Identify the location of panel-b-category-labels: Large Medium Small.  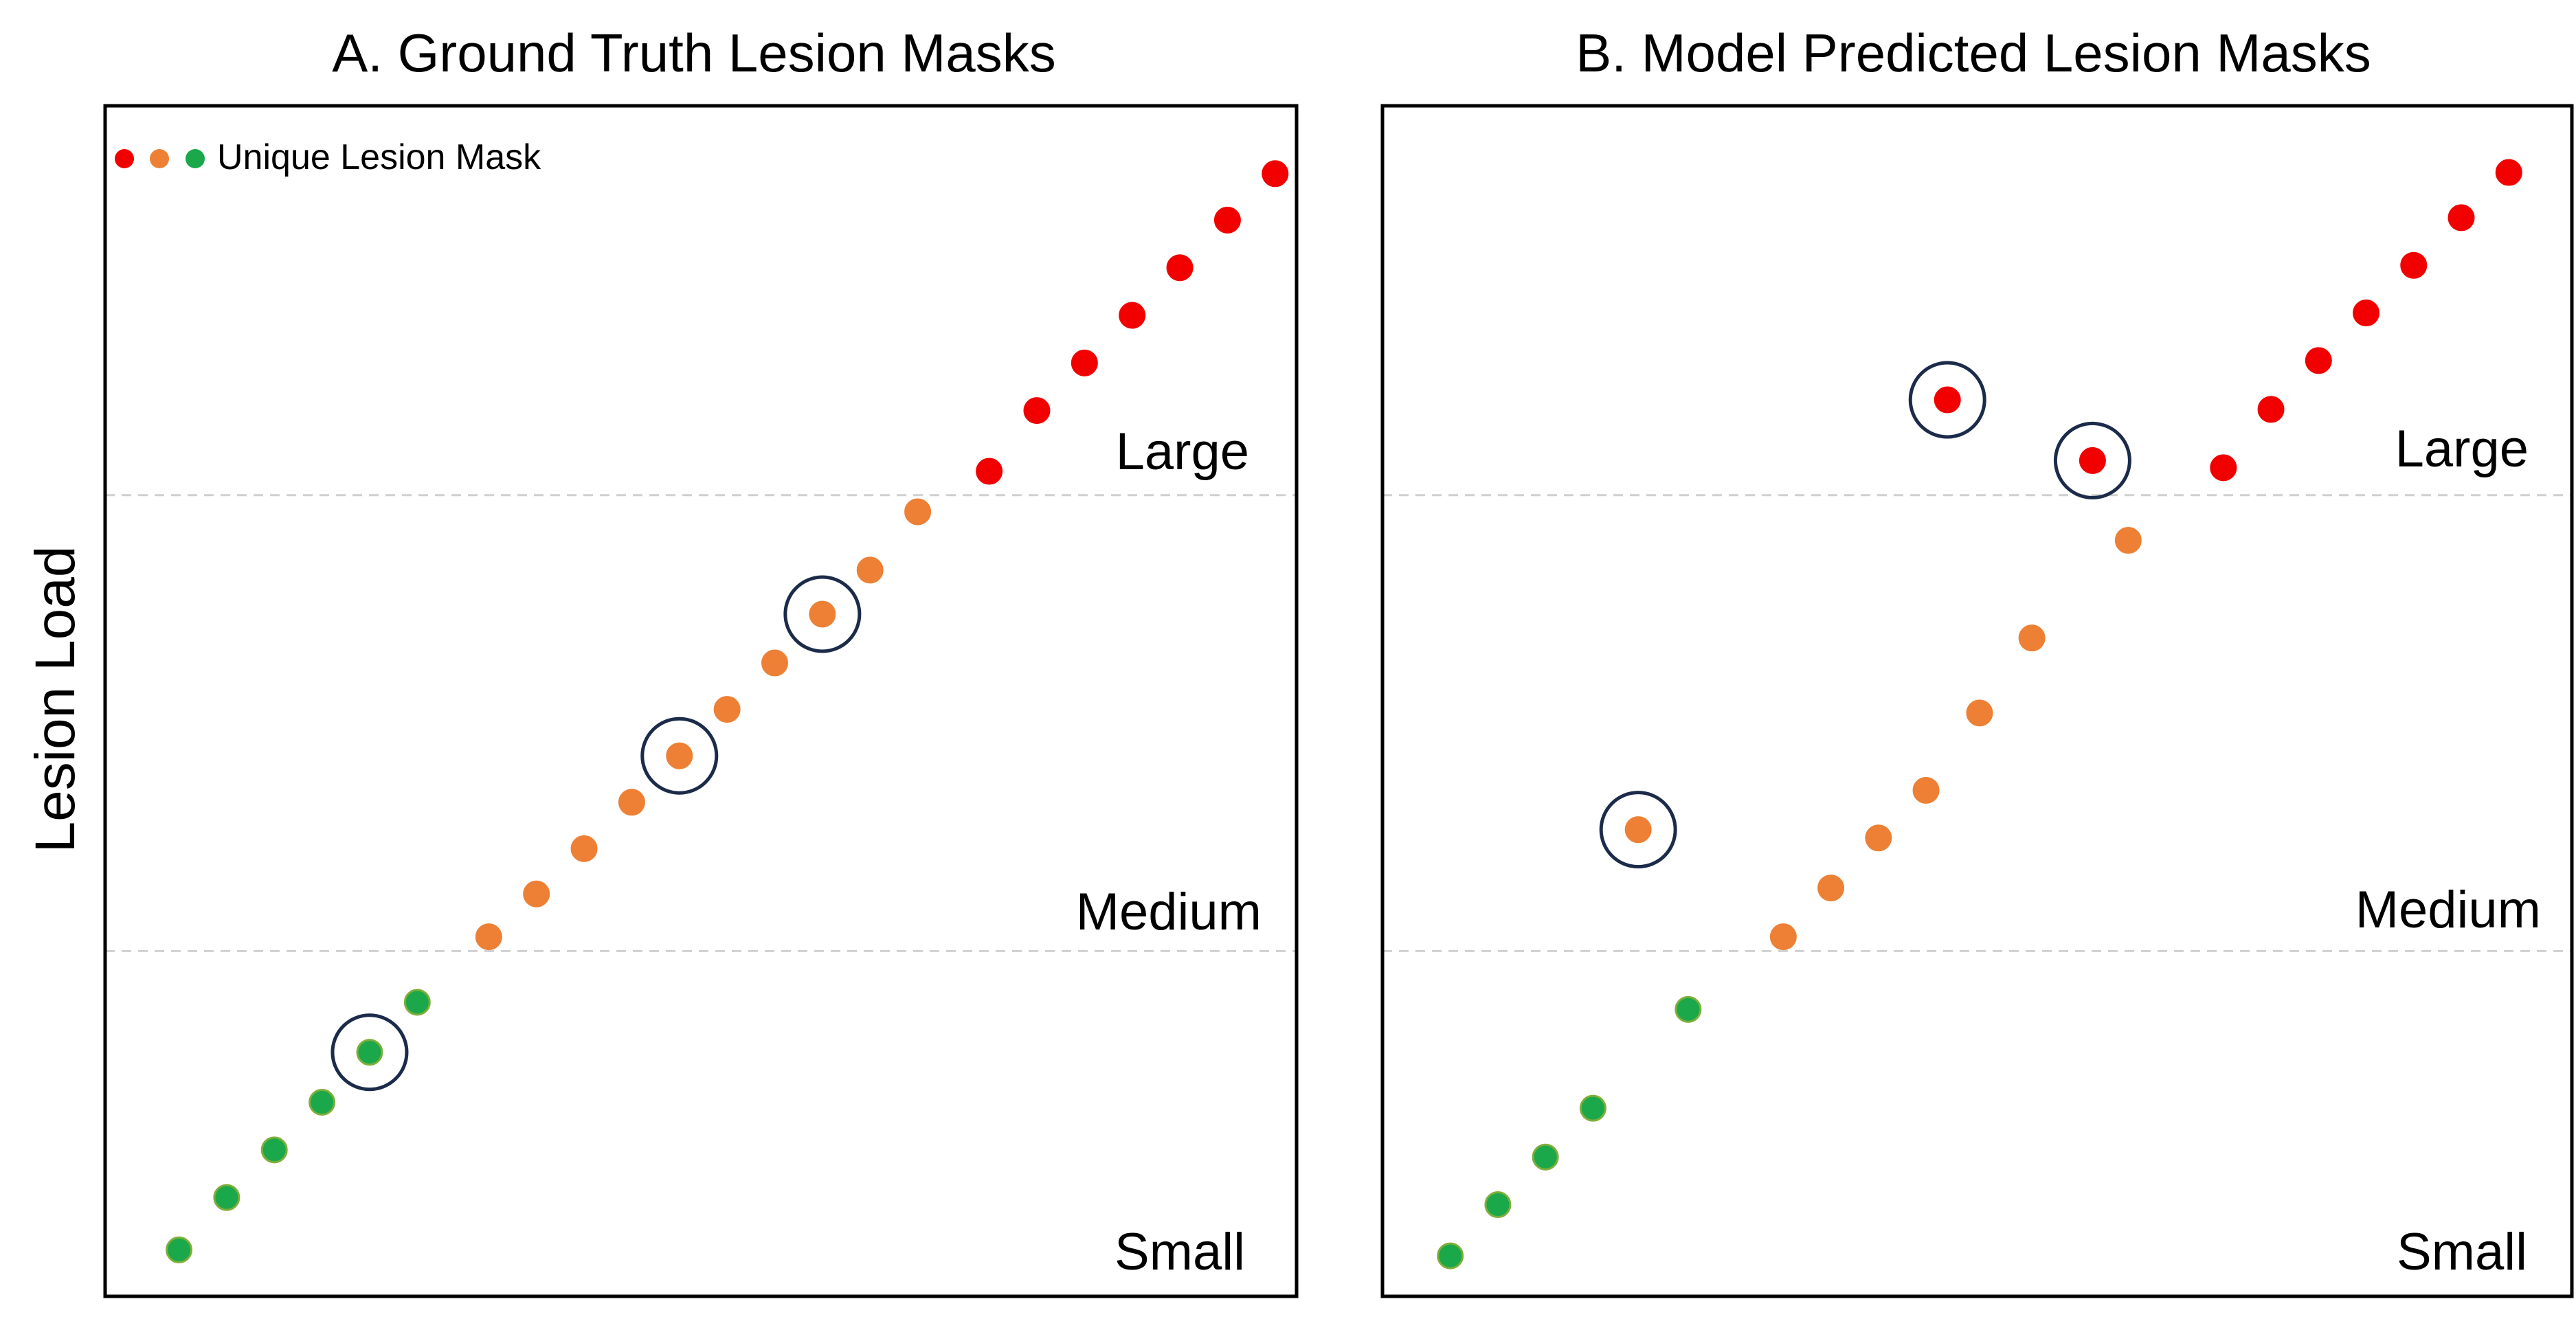
(2448, 850).